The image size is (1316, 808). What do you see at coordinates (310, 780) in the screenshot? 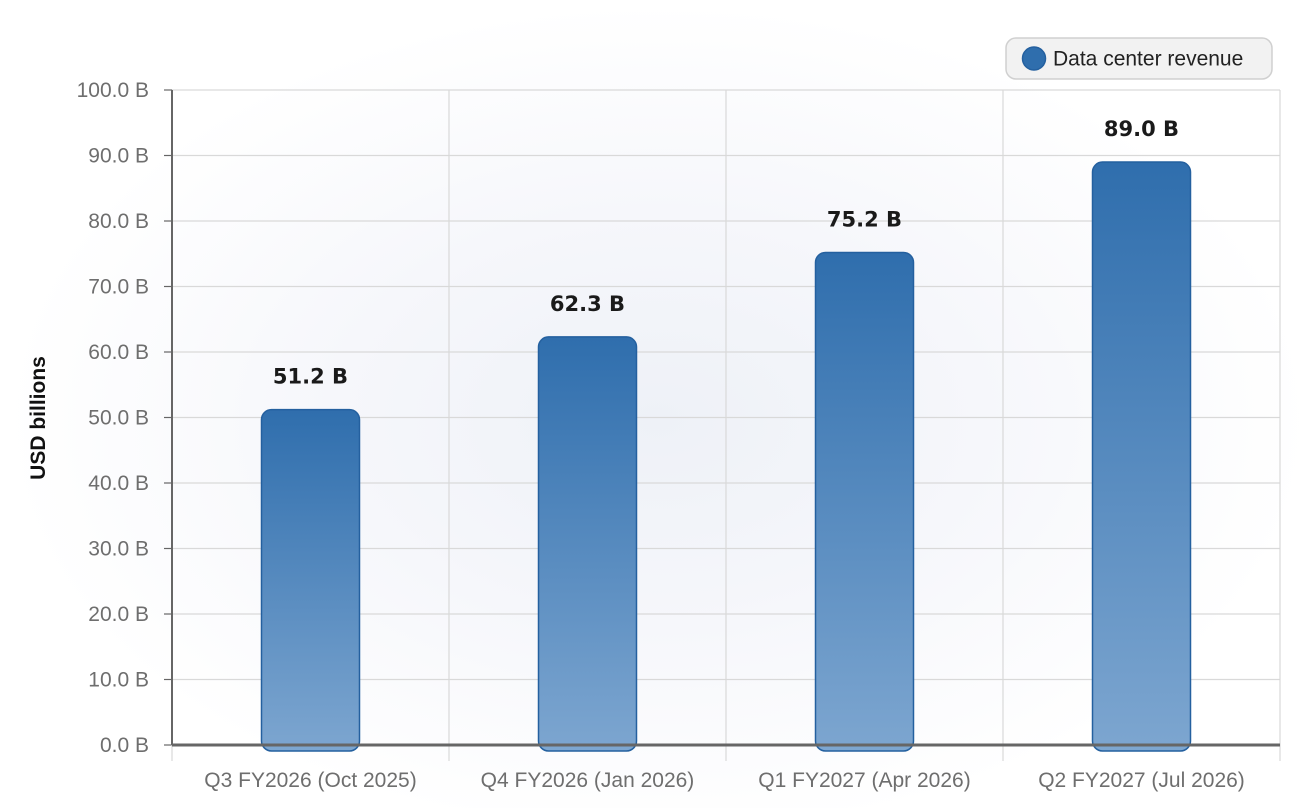
I see `x-tick-label: Q3 FY2026 (Oct 2025)` at bounding box center [310, 780].